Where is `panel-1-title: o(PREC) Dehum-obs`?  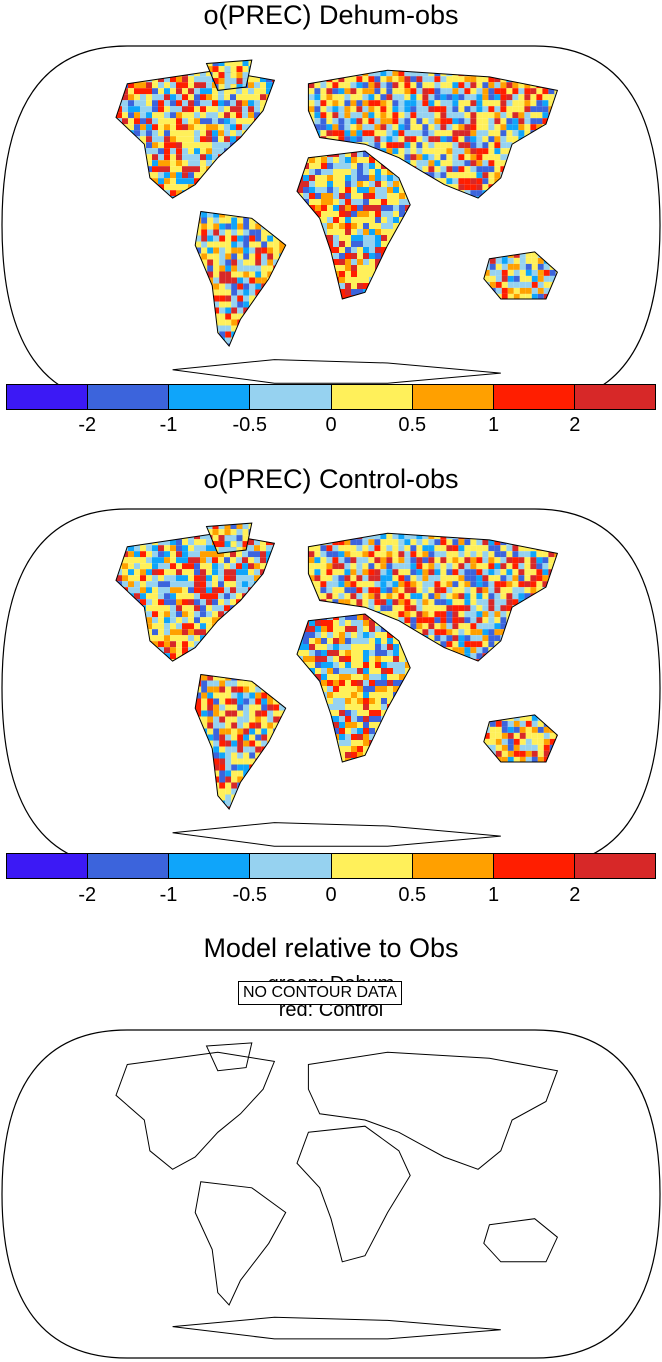
panel-1-title: o(PREC) Dehum-obs is located at coordinates (331, 15).